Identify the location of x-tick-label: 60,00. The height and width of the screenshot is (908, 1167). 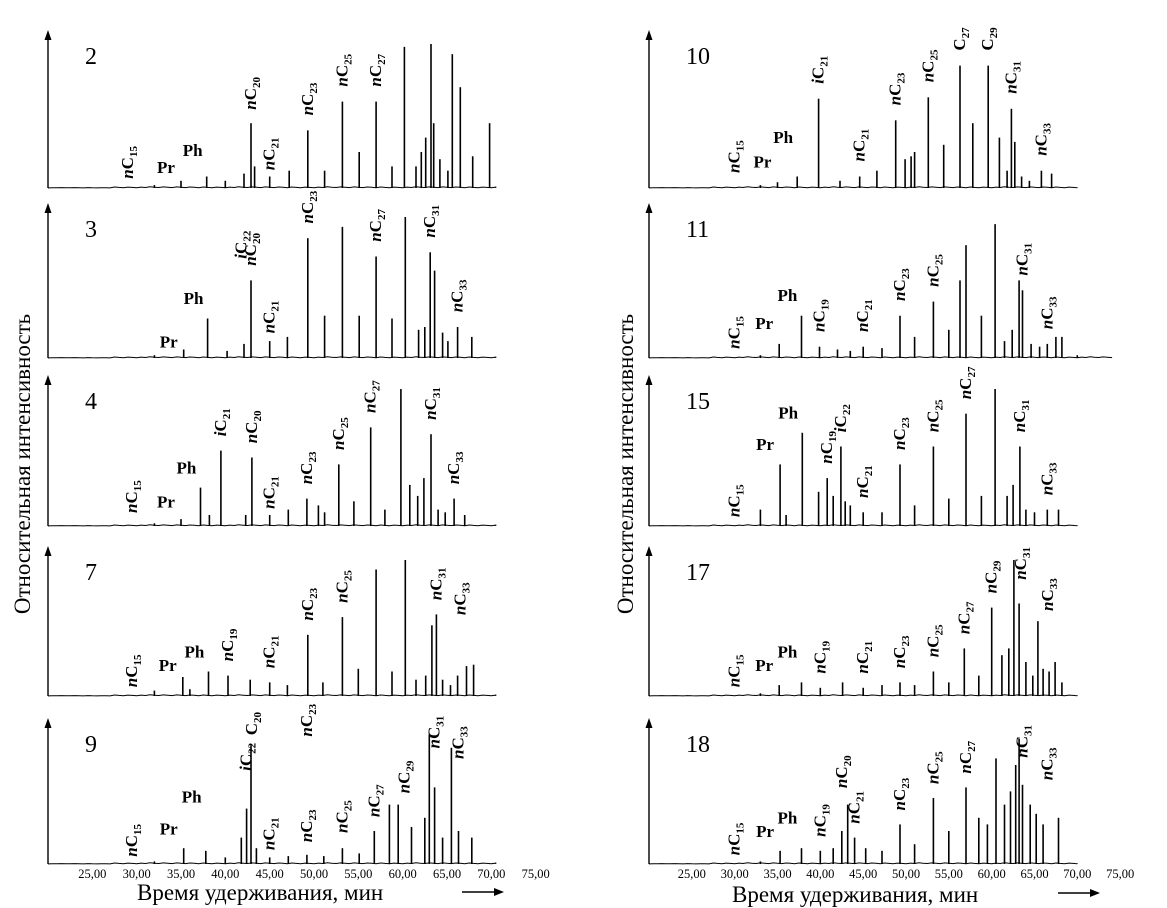
(403, 874).